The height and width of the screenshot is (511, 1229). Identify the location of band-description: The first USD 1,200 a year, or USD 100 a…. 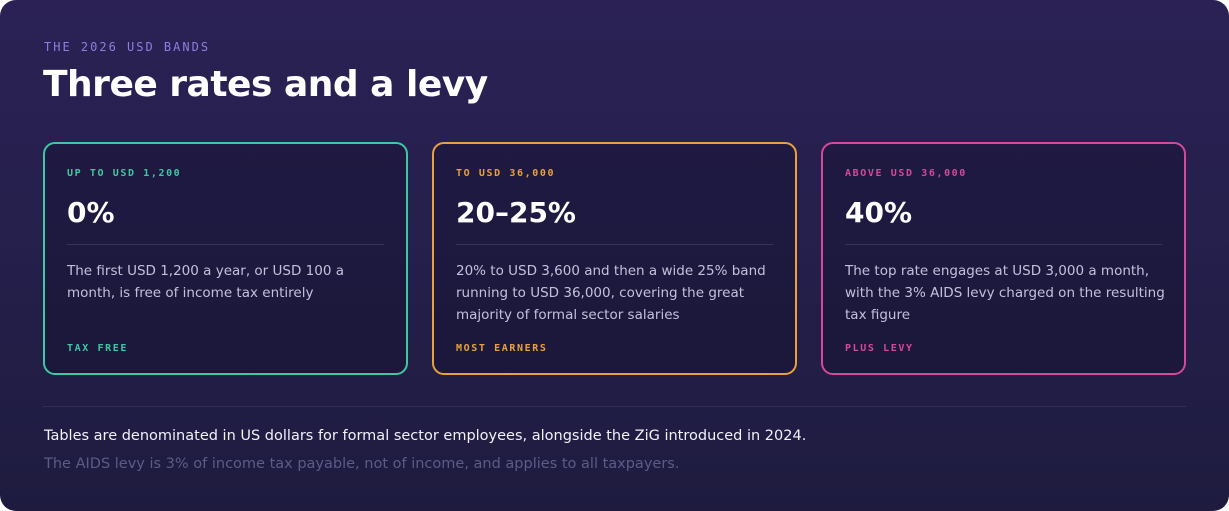
(205, 282).